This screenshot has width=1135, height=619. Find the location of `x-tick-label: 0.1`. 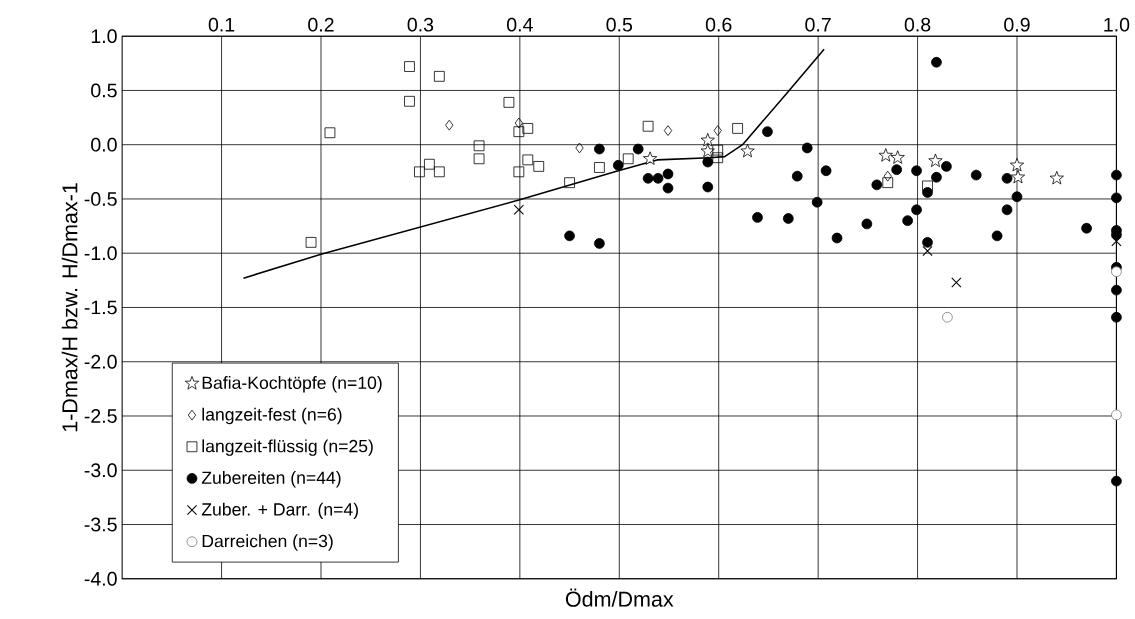

x-tick-label: 0.1 is located at coordinates (221, 24).